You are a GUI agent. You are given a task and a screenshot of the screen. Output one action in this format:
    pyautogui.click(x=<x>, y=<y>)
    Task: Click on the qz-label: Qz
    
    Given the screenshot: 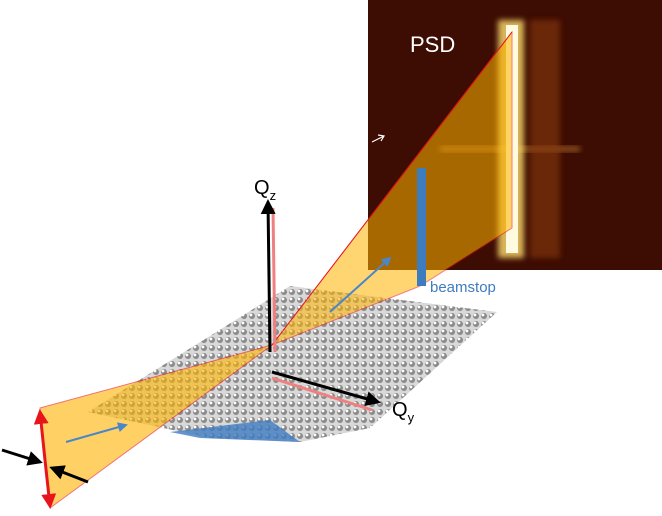 What is the action you would take?
    pyautogui.click(x=265, y=190)
    